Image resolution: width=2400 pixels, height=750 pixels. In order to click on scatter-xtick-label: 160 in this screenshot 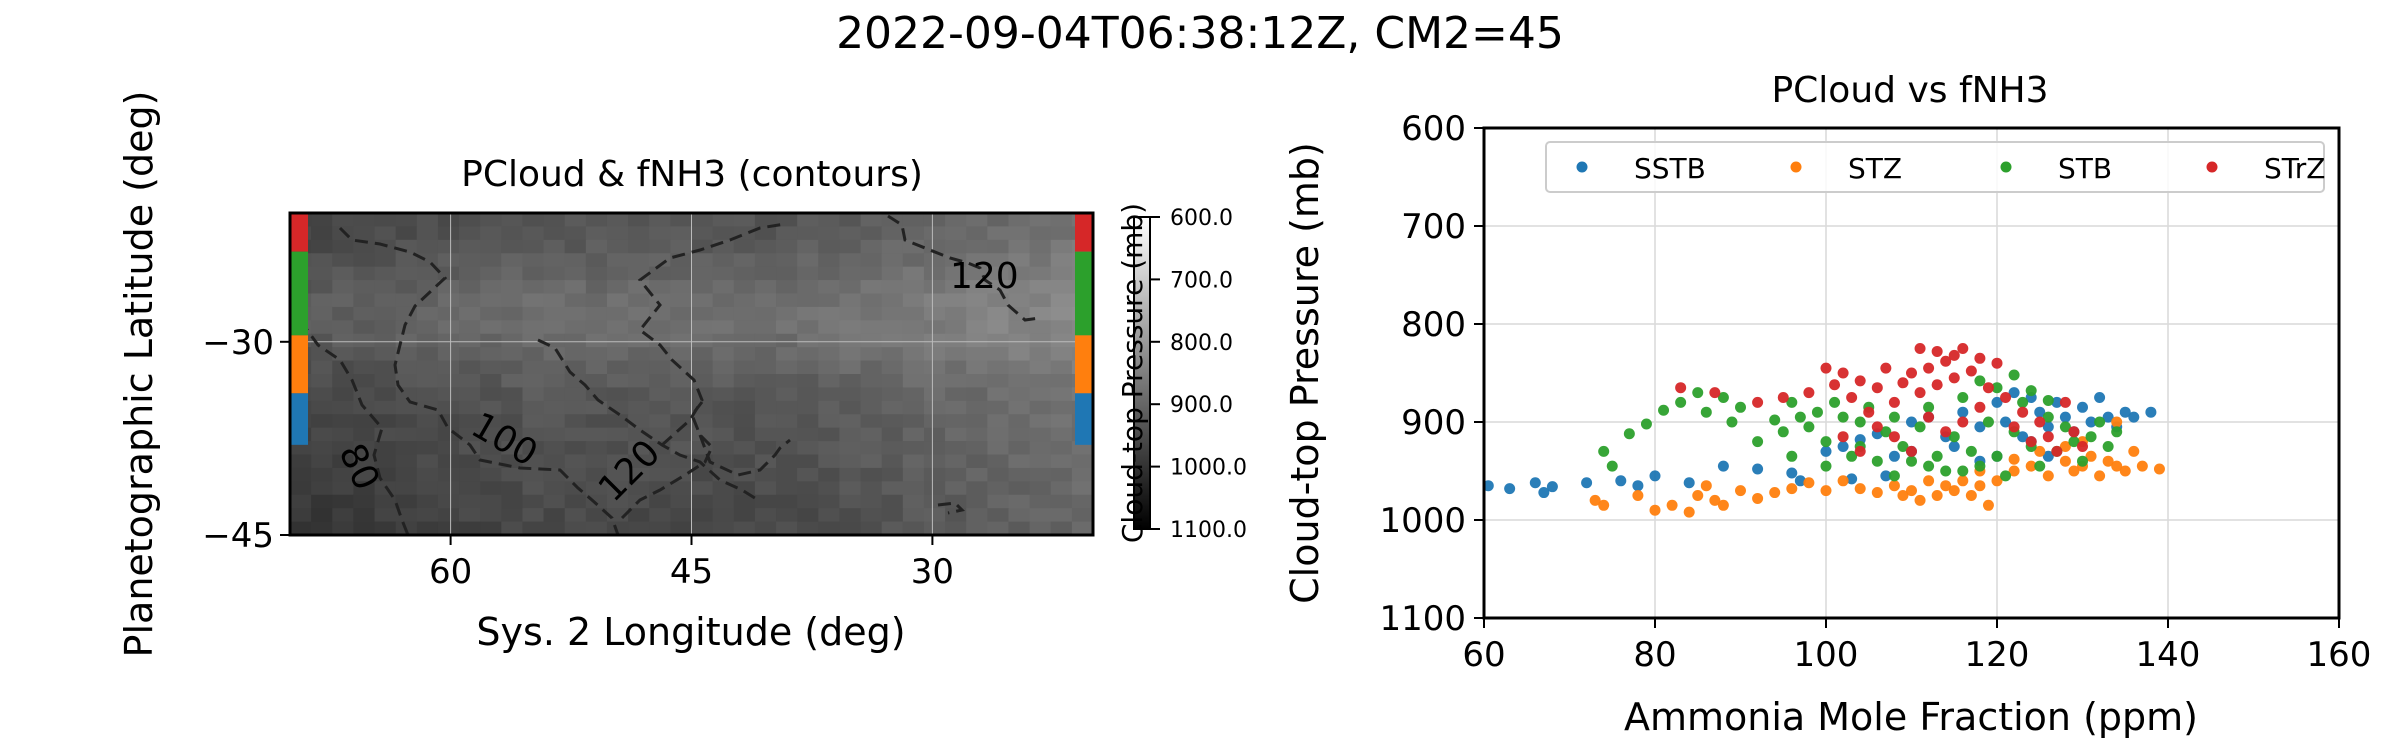, I will do `click(2339, 655)`.